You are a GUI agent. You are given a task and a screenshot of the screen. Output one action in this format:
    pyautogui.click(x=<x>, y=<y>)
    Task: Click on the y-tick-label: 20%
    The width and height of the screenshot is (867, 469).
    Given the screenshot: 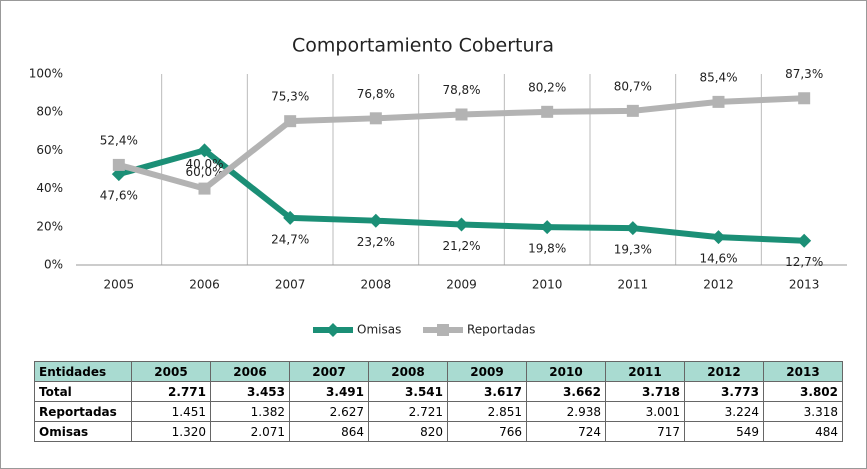 What is the action you would take?
    pyautogui.click(x=49, y=226)
    